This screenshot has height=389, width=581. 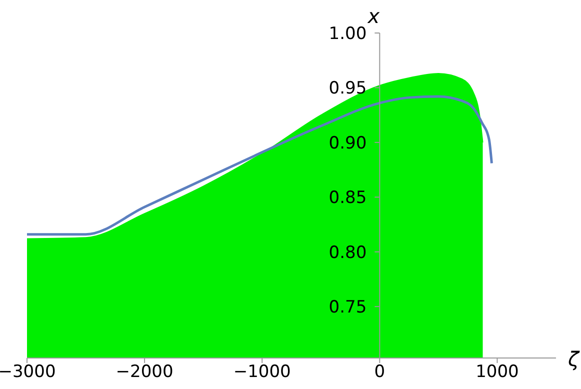 What do you see at coordinates (28, 372) in the screenshot?
I see `x-tick-label: −3000` at bounding box center [28, 372].